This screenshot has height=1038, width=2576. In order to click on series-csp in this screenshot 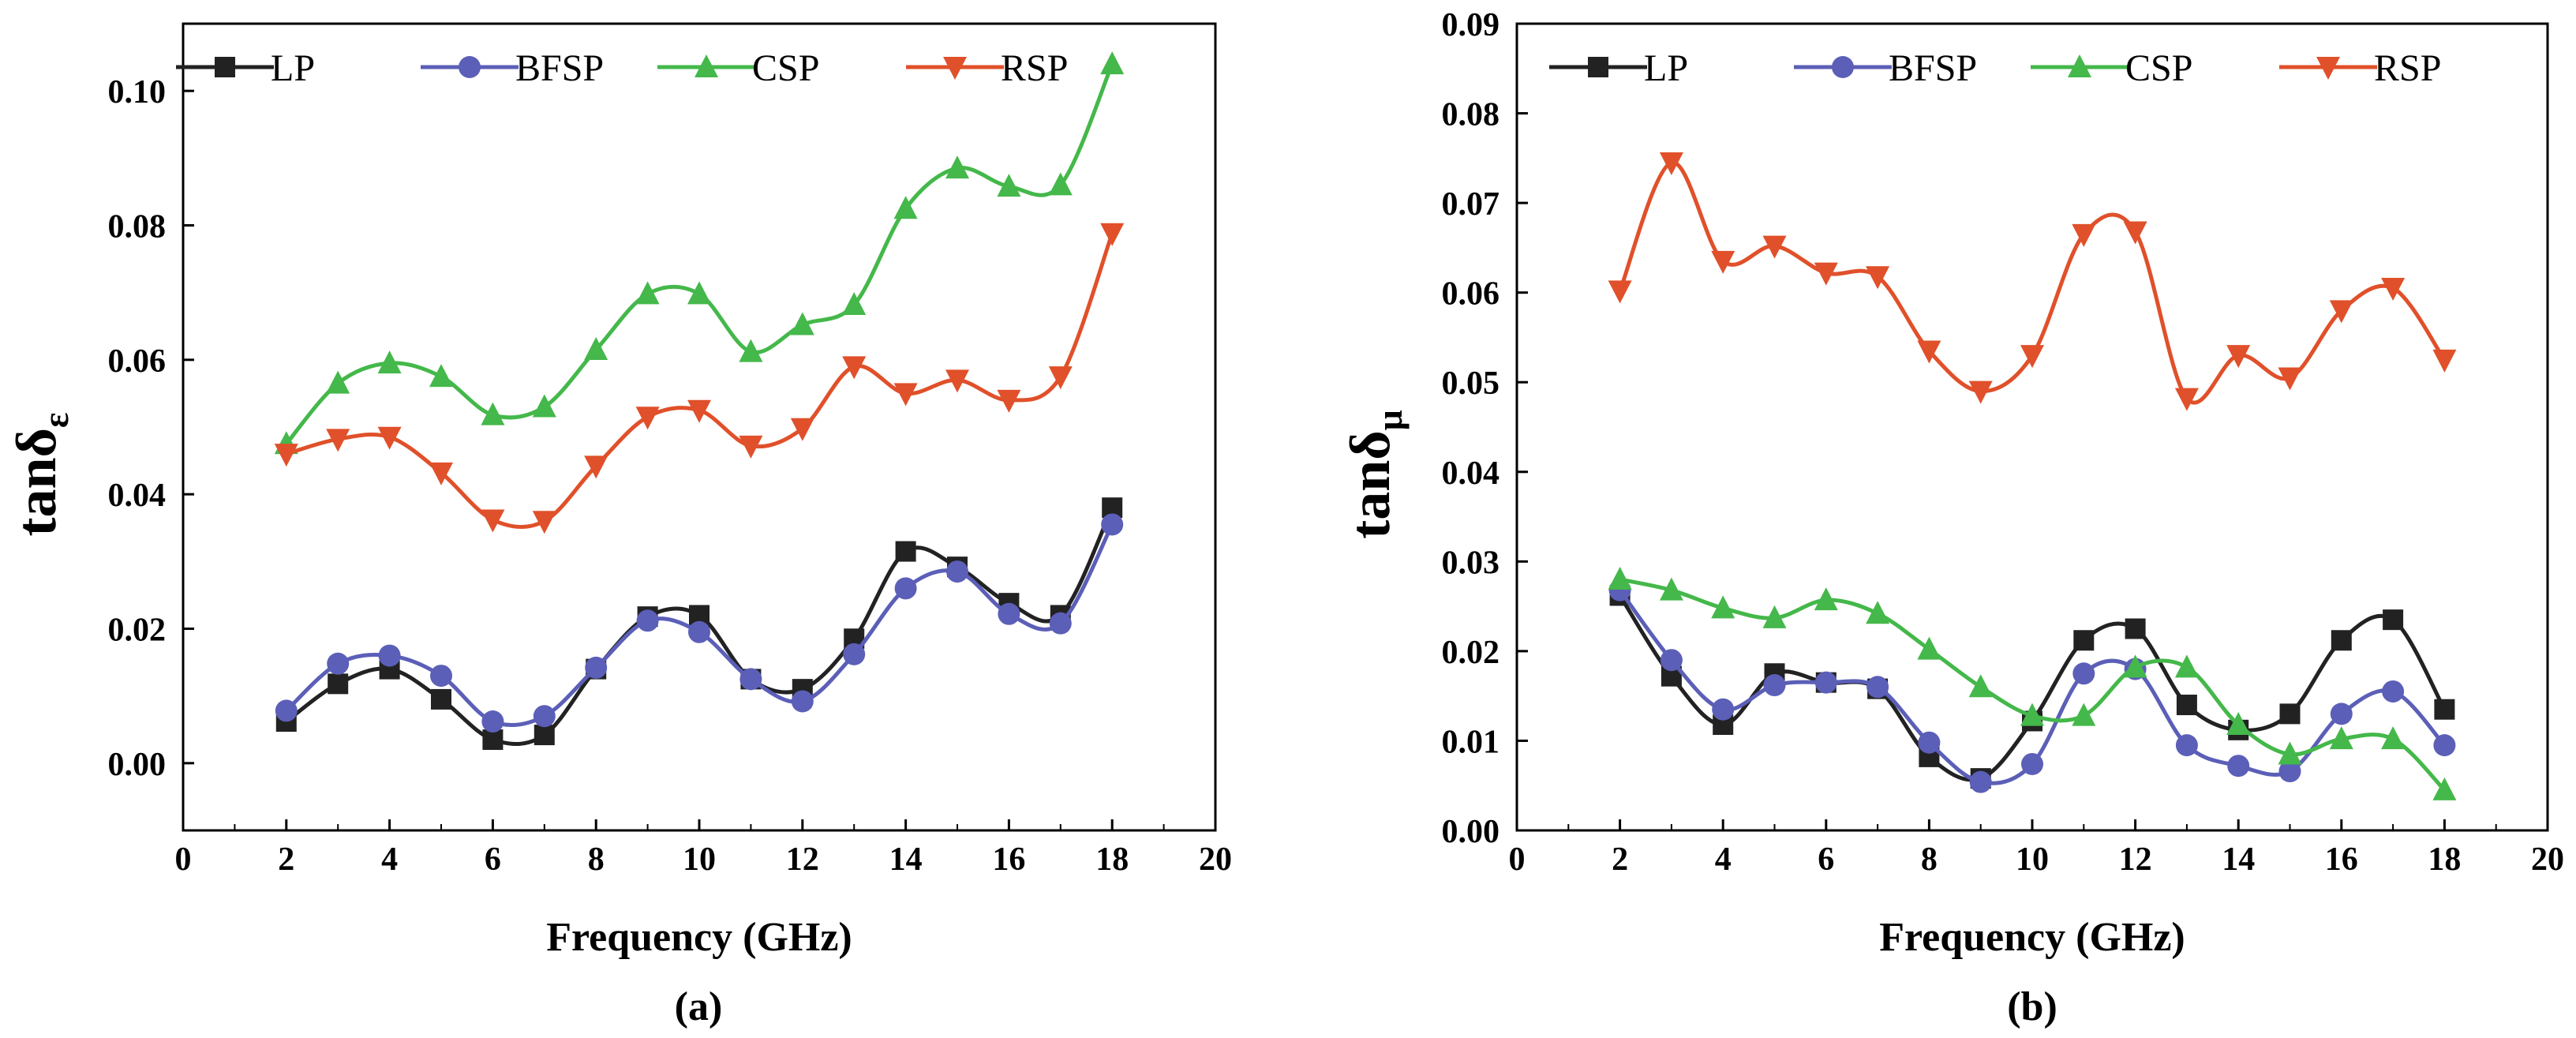, I will do `click(2032, 683)`.